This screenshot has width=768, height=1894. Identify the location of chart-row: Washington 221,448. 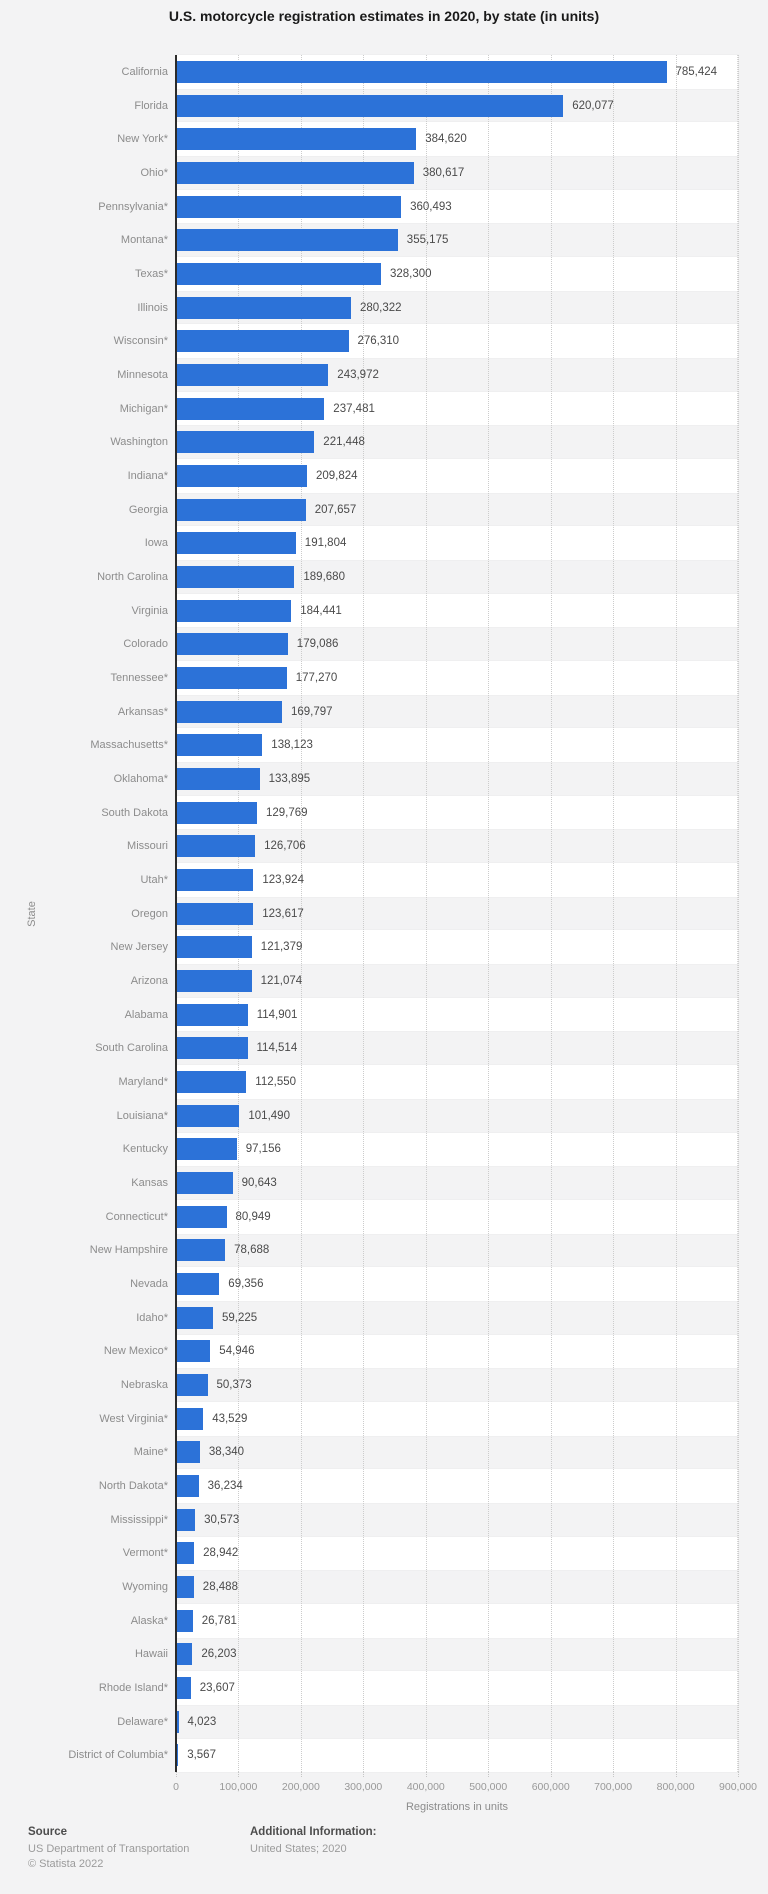
(384, 442).